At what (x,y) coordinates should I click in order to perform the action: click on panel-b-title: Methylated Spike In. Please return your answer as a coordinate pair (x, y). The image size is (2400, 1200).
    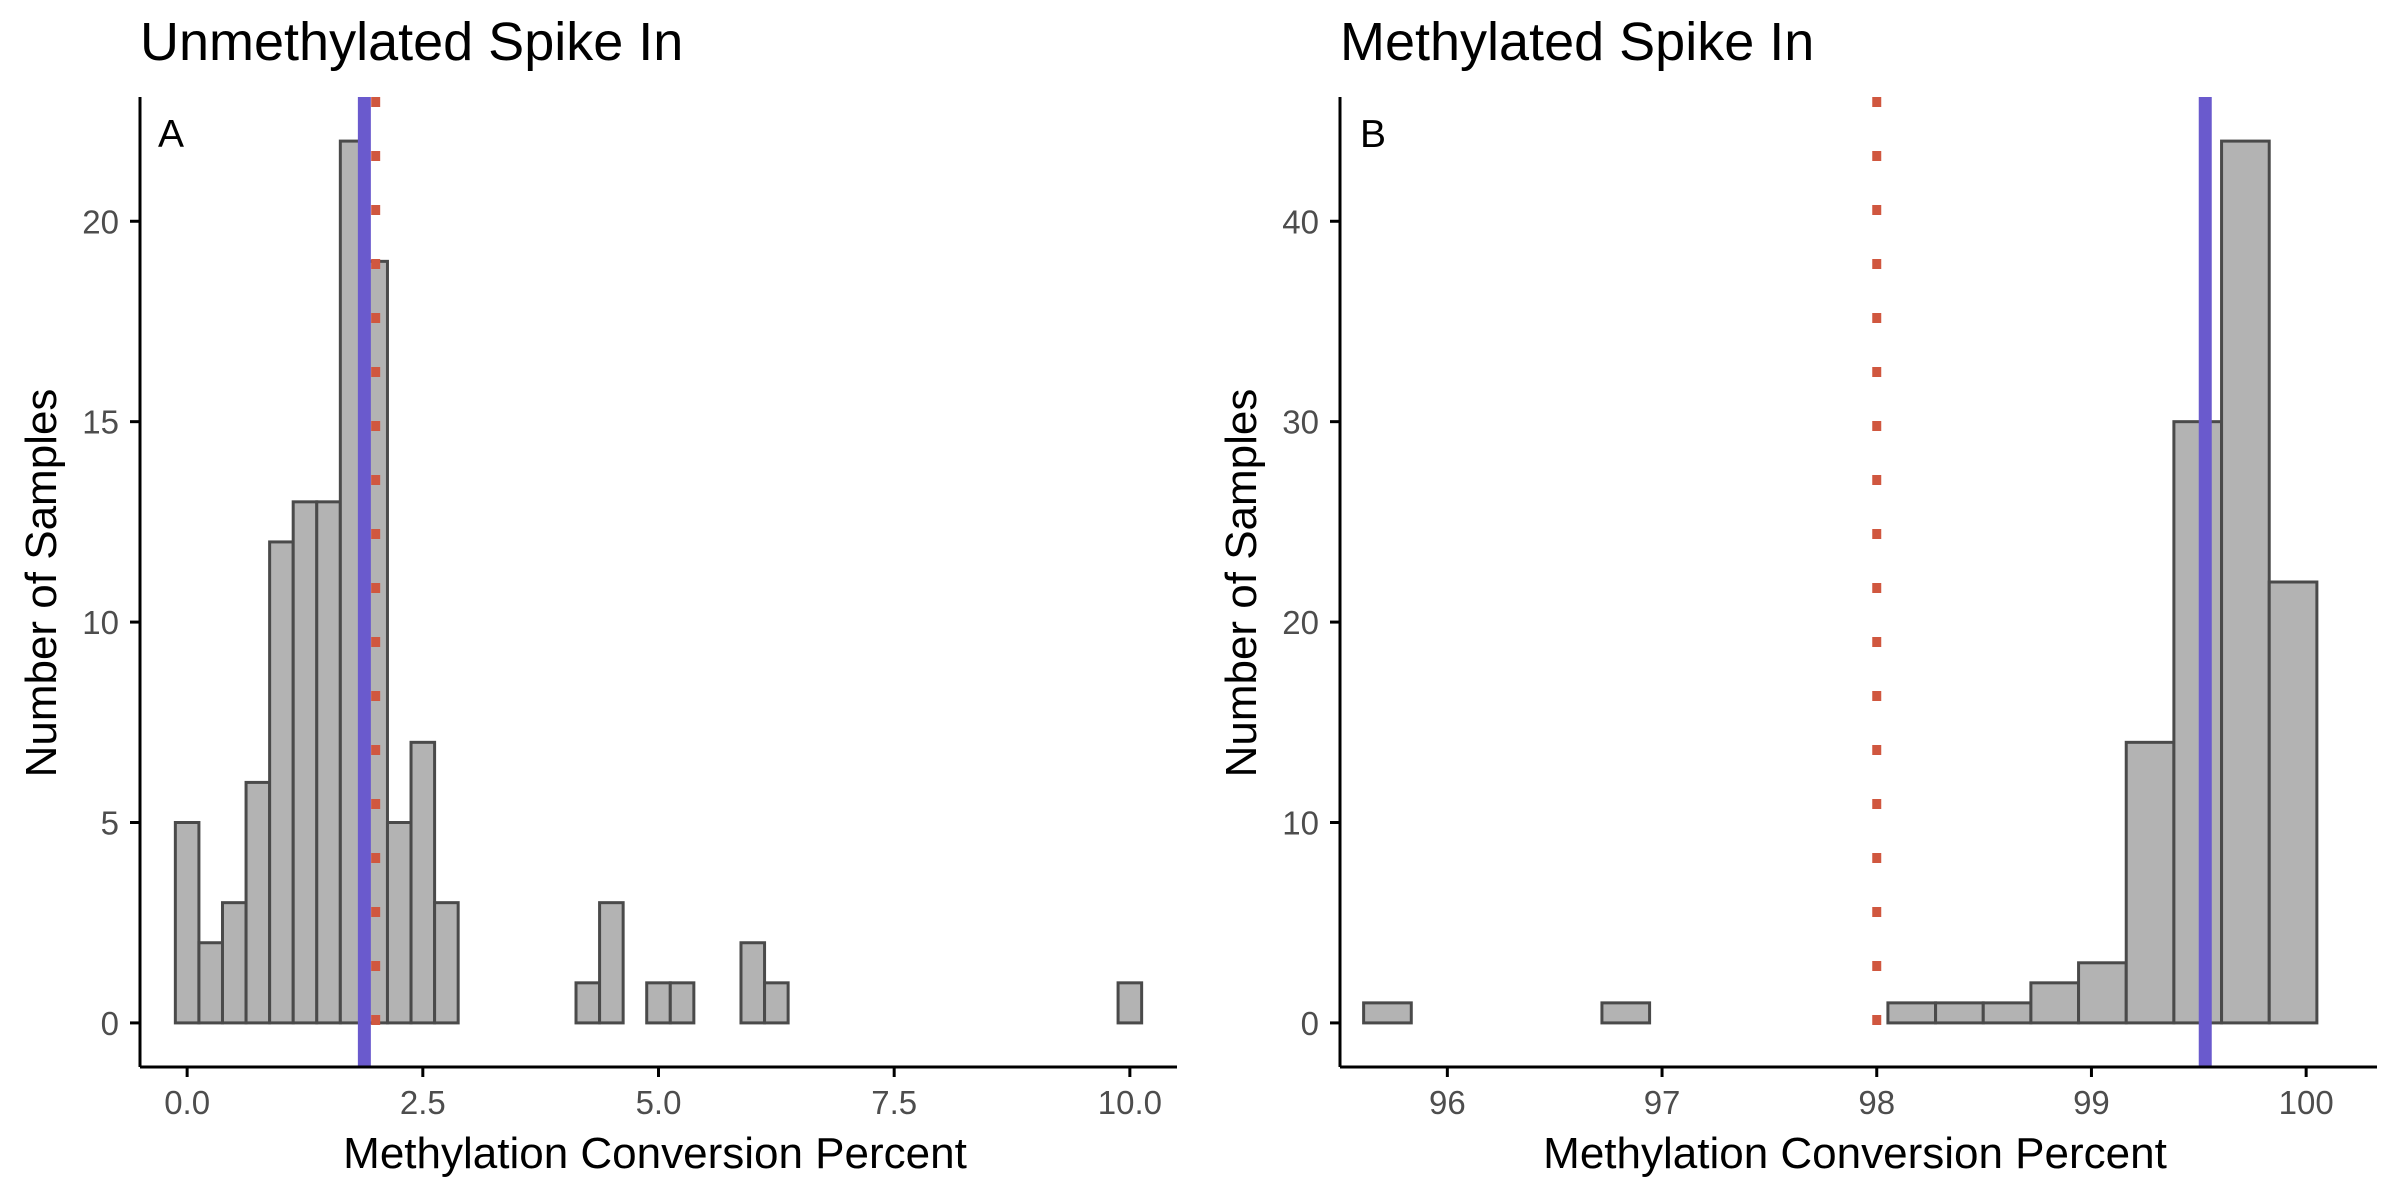
    Looking at the image, I should click on (1577, 42).